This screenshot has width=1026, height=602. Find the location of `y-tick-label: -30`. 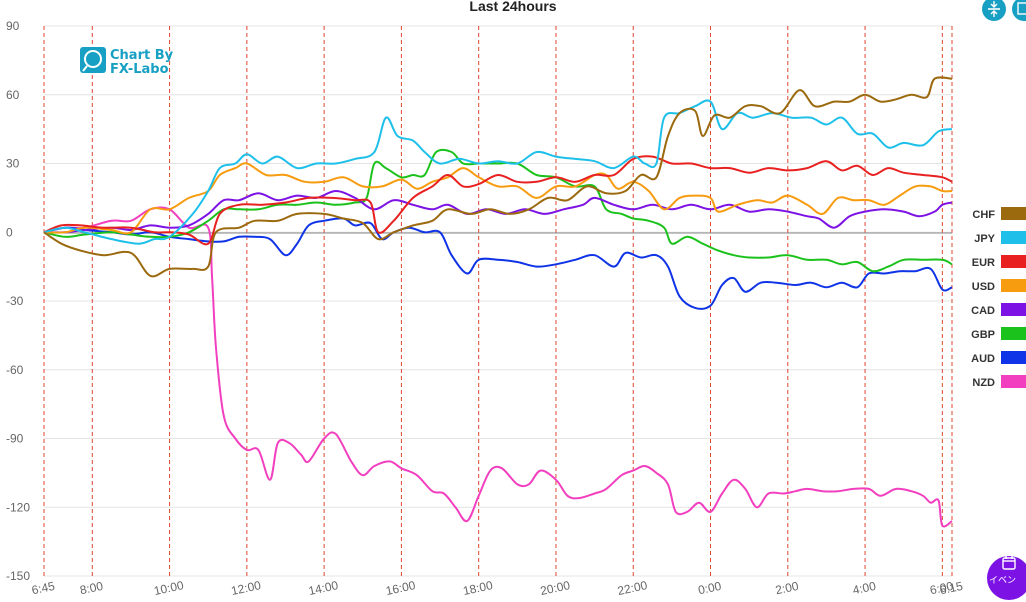

y-tick-label: -30 is located at coordinates (15, 301).